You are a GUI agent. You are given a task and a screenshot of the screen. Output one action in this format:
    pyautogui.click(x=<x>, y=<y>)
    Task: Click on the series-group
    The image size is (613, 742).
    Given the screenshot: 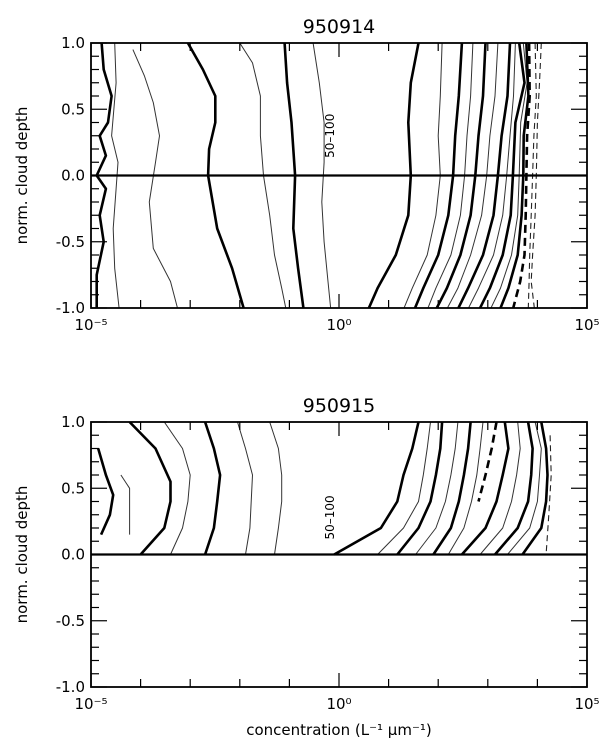 What is the action you would take?
    pyautogui.click(x=324, y=489)
    